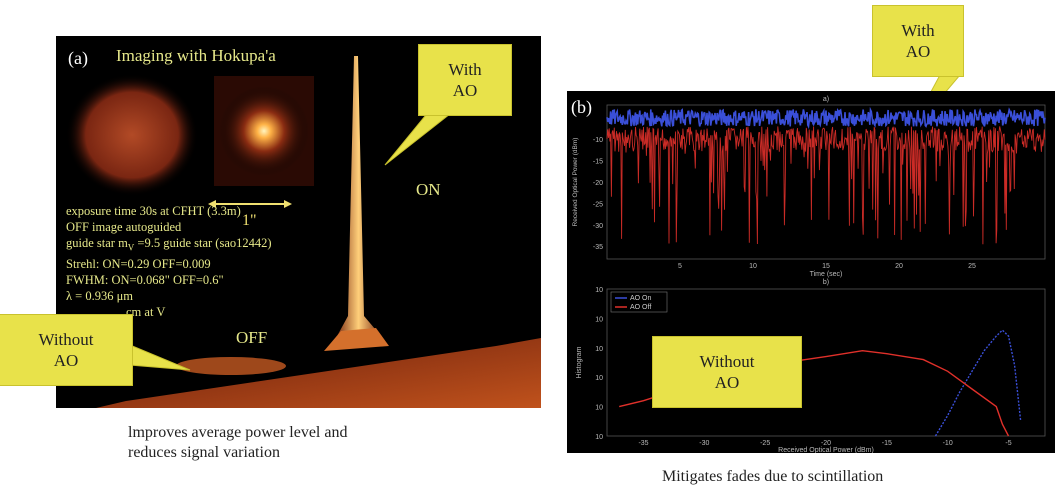 The image size is (1055, 492). I want to click on plot-b-ylabel: Histogram, so click(579, 362).